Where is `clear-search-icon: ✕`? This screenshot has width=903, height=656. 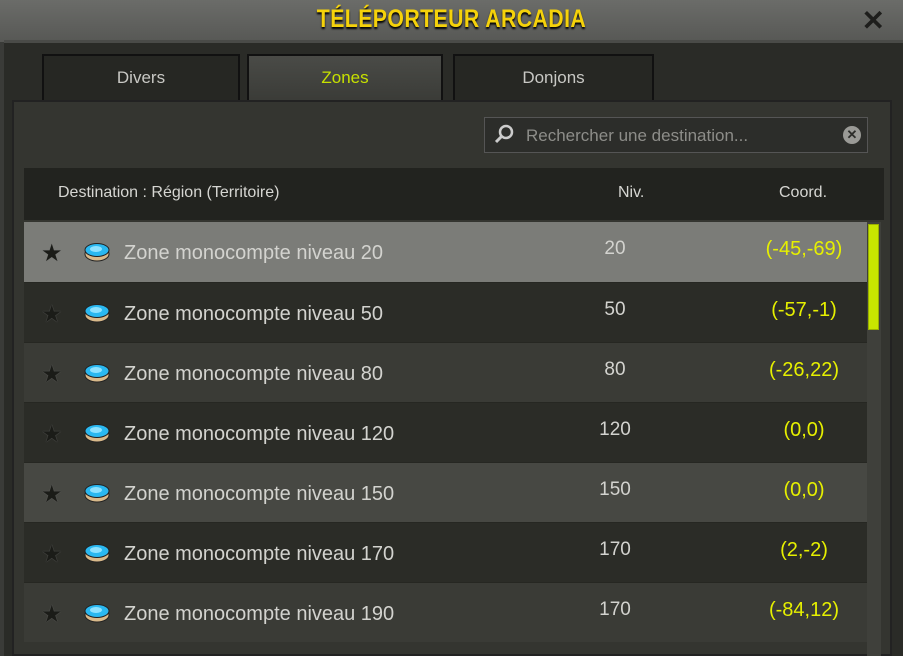
clear-search-icon: ✕ is located at coordinates (852, 135).